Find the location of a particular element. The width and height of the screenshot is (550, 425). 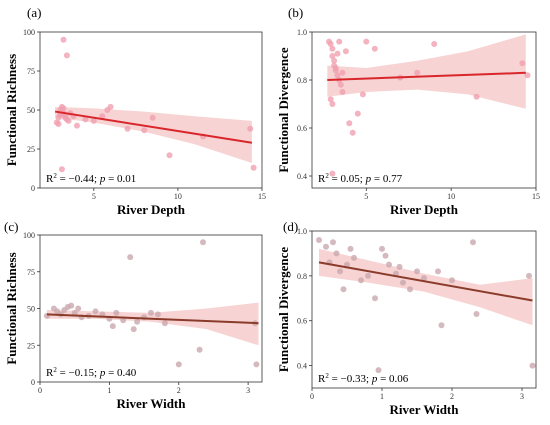

panel-label: (b) is located at coordinates (295, 12).